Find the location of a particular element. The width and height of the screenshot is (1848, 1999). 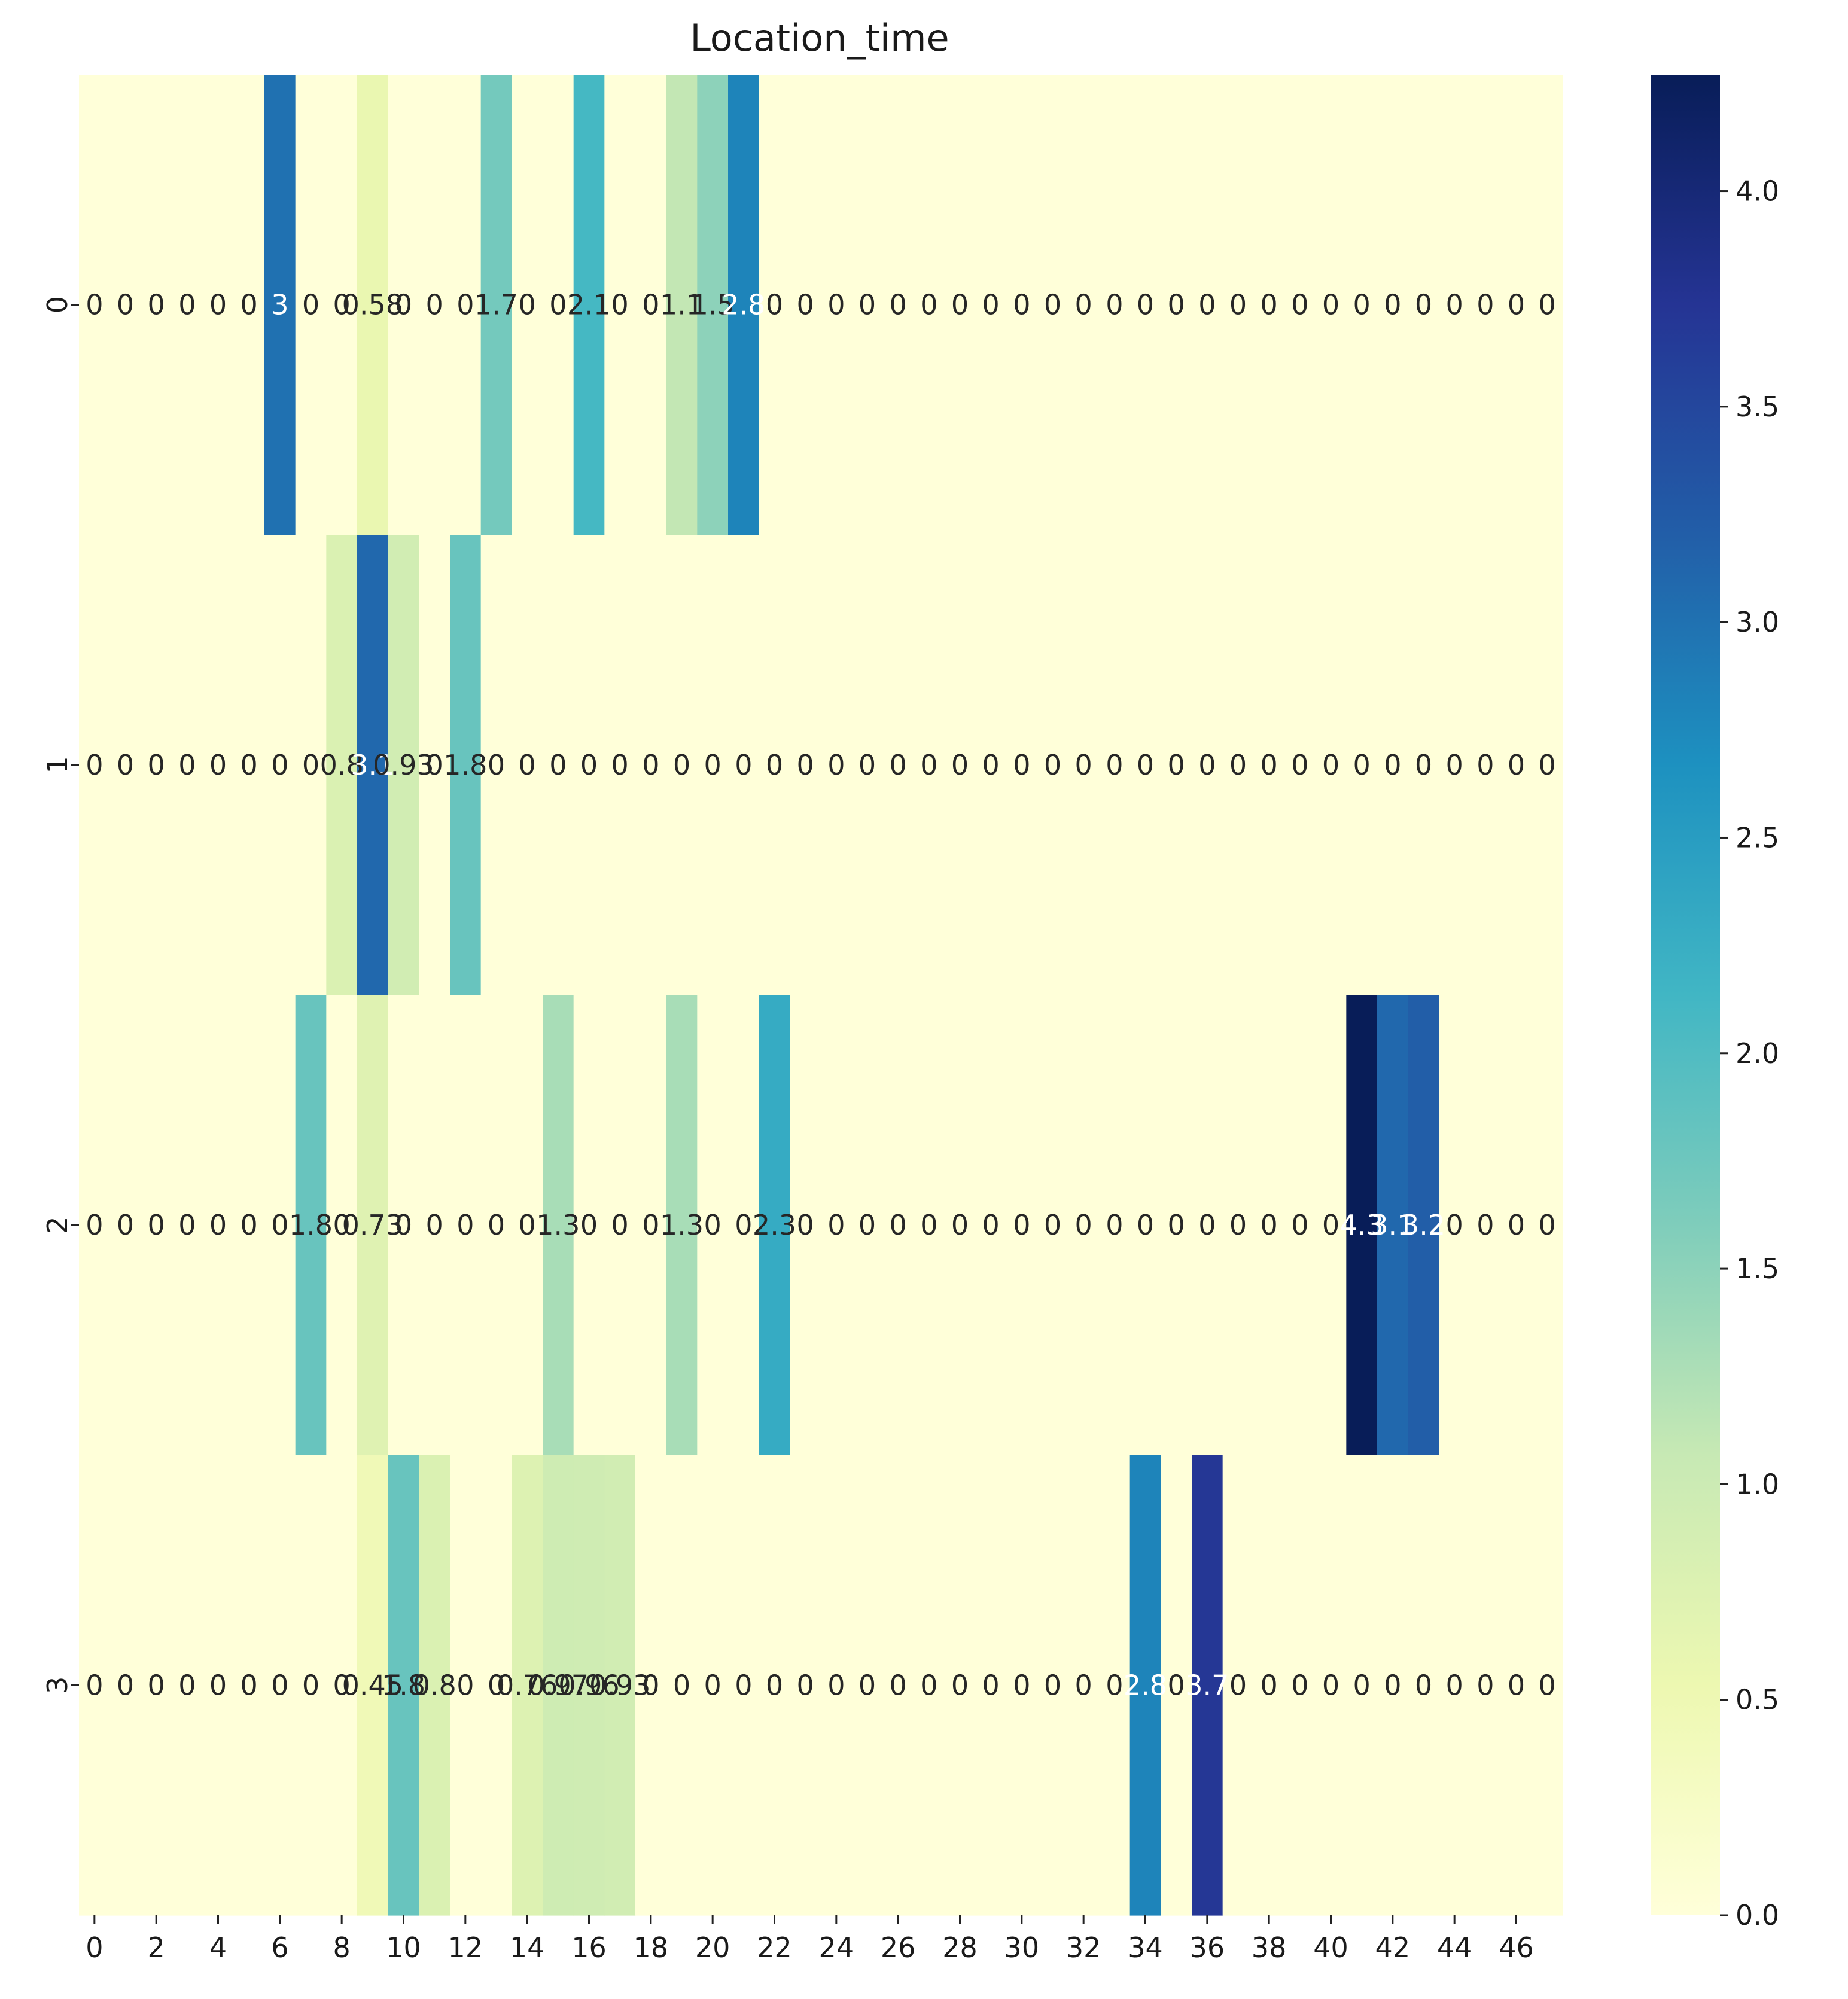

y-tick-label: 2 is located at coordinates (57, 1224).